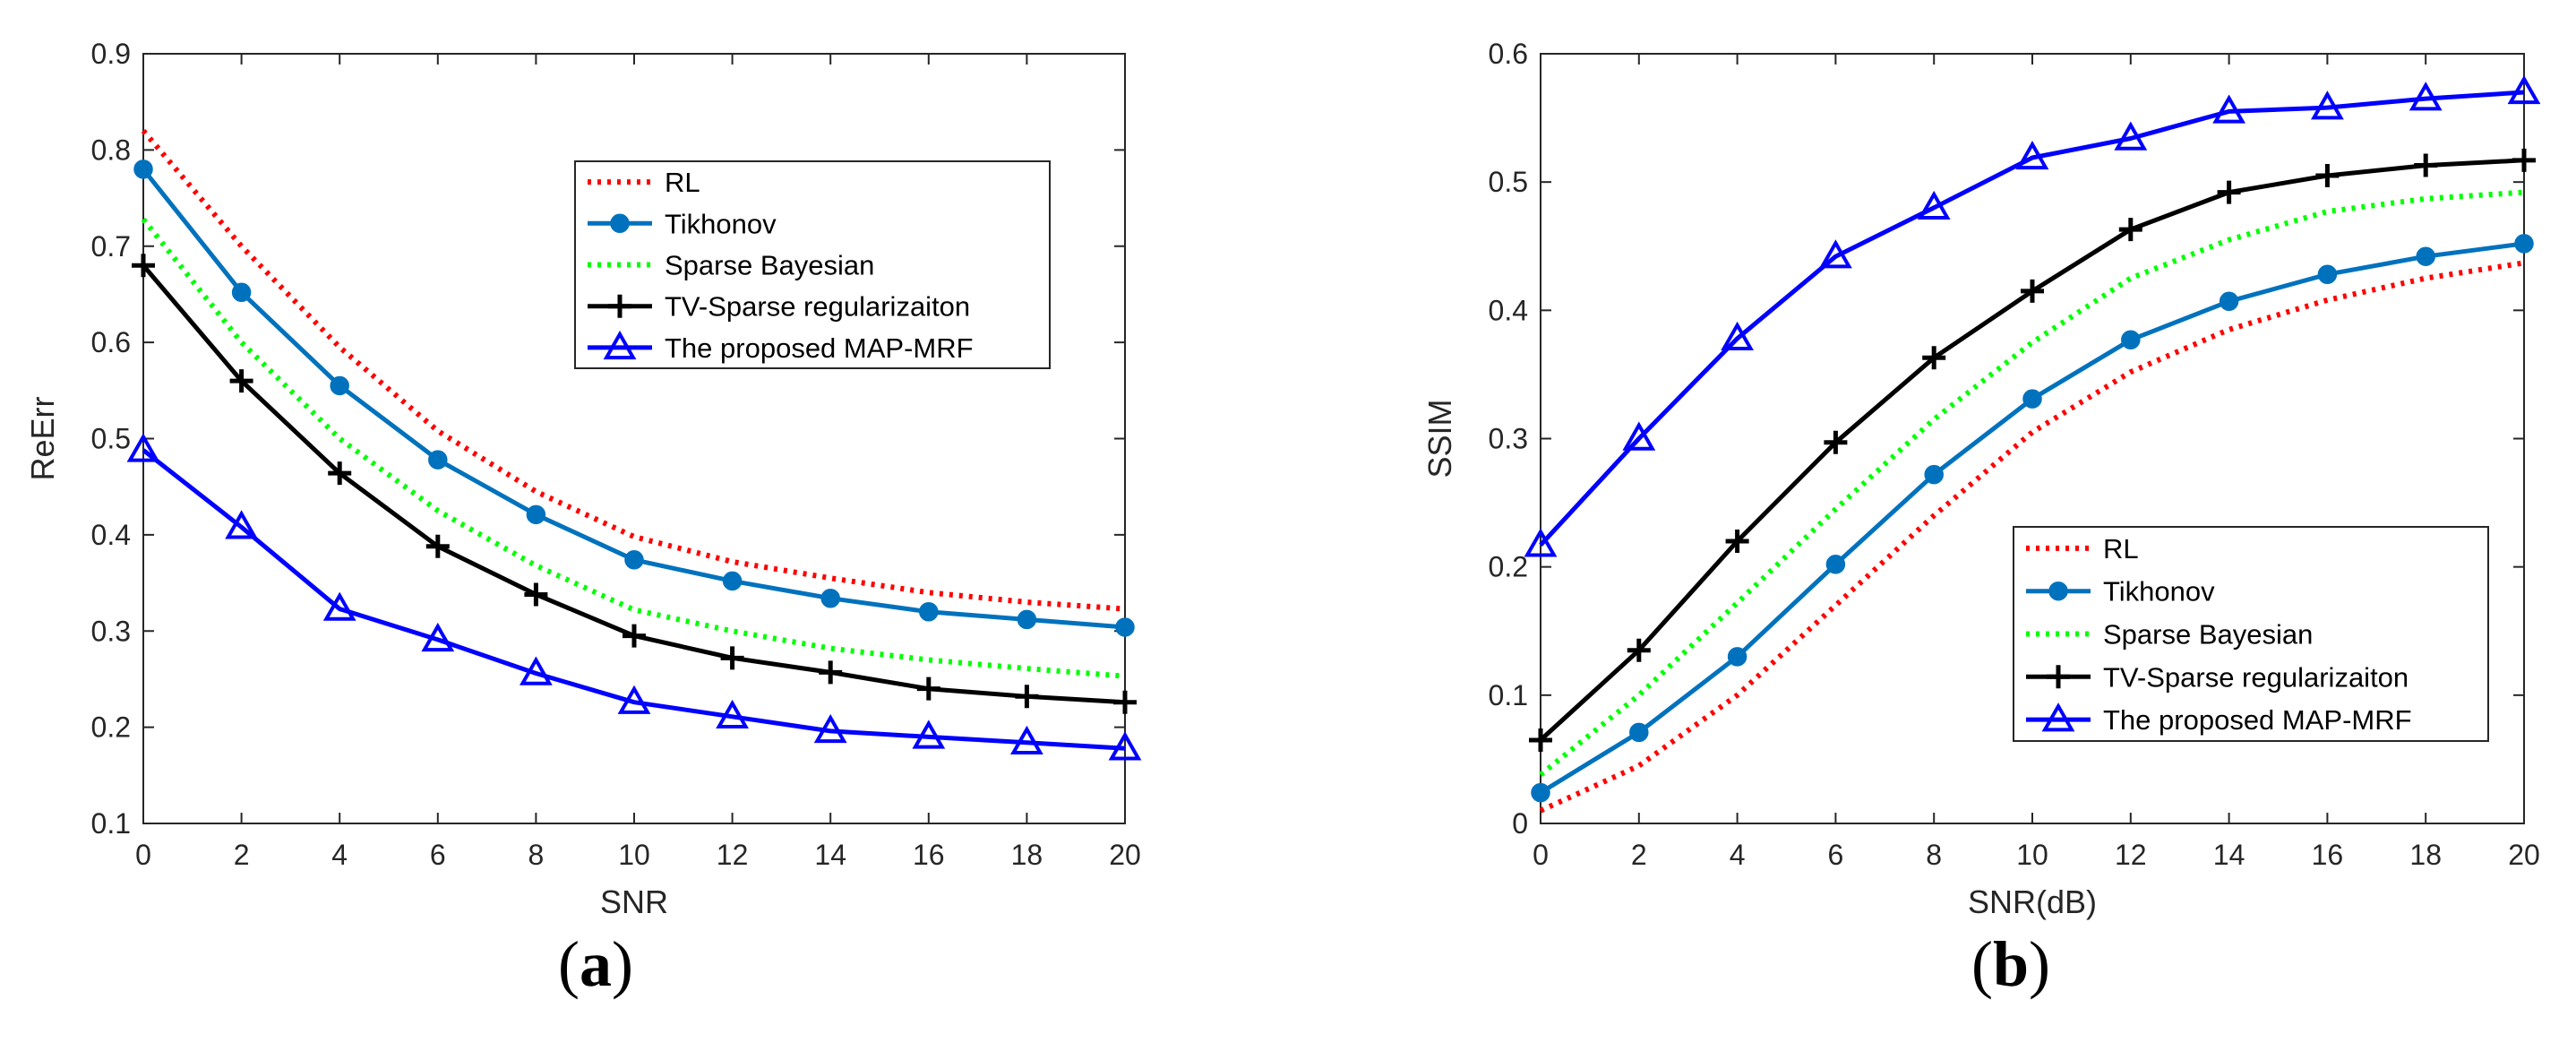  I want to click on b-y-axis-label: SSIM, so click(1439, 438).